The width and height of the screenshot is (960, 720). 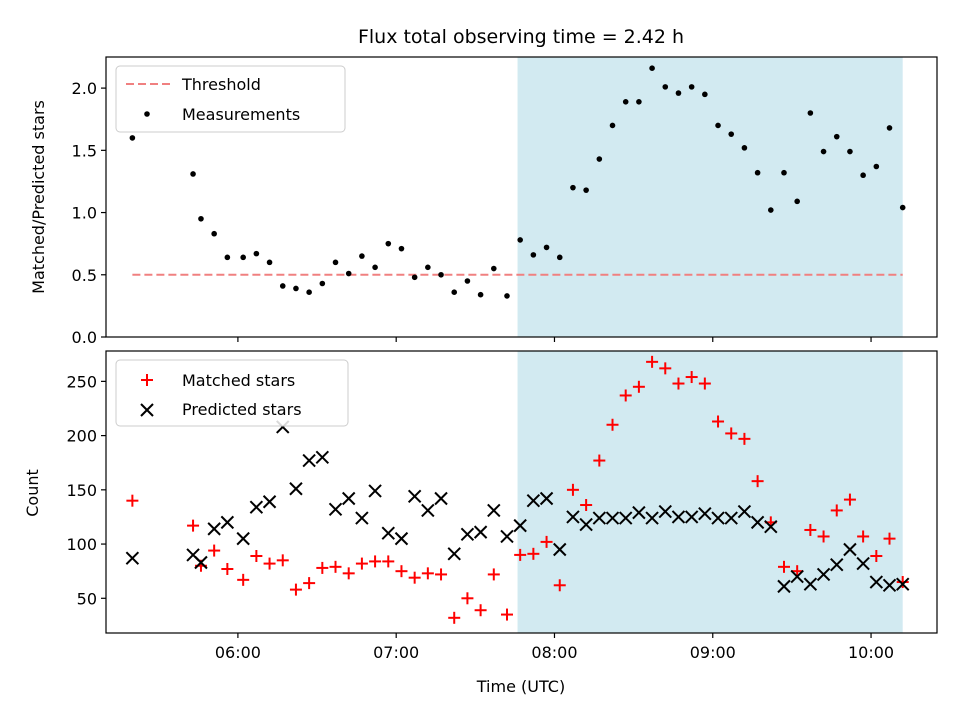 I want to click on bottom-x-ticks: 06:00 07:00 08:00 09:00 10:00, so click(x=554, y=647).